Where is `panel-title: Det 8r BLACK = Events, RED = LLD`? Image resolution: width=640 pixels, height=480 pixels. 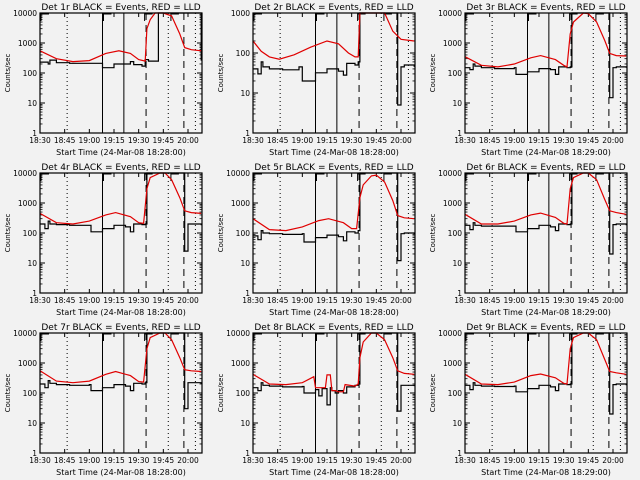
panel-title: Det 8r BLACK = Events, RED = LLD is located at coordinates (333, 328).